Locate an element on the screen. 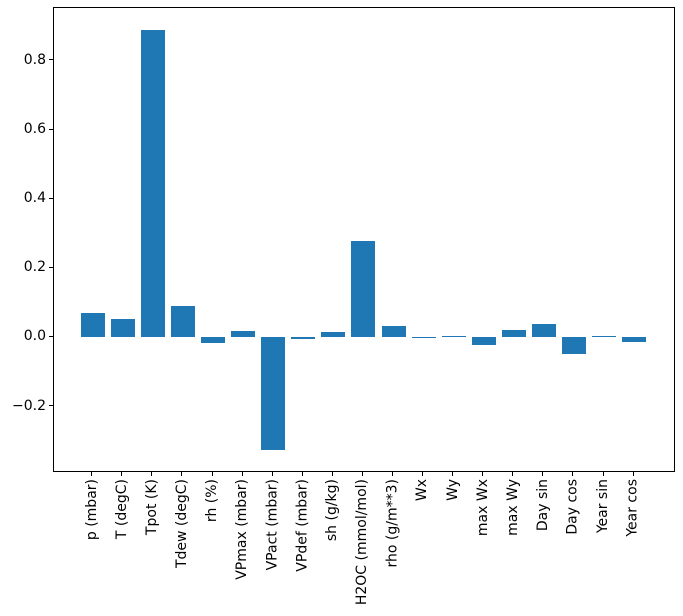 This screenshot has height=616, width=683. bar-year-sin is located at coordinates (604, 336).